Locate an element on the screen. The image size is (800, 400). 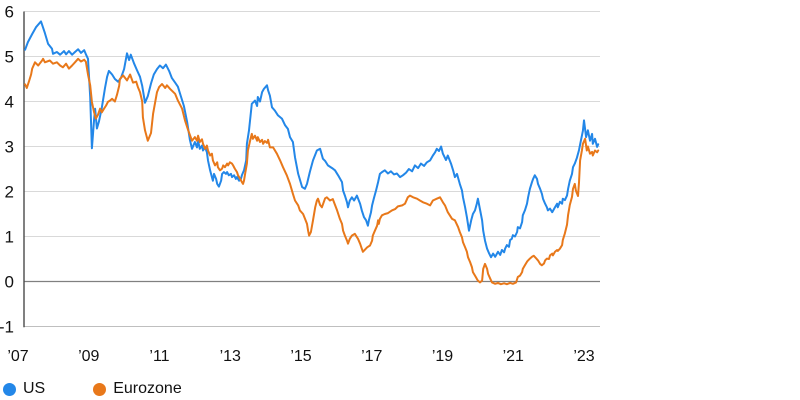
y-axis-tick-label: 4 is located at coordinates (9, 101).